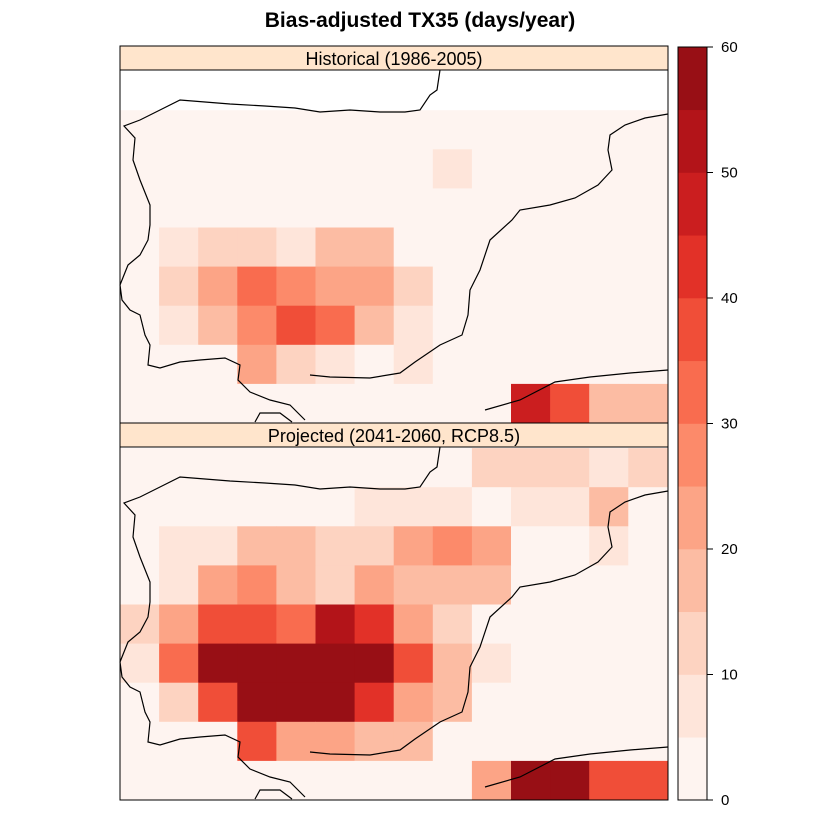 The image size is (840, 840). Describe the element at coordinates (729, 47) in the screenshot. I see `colorbar-tick-label: 60` at that location.